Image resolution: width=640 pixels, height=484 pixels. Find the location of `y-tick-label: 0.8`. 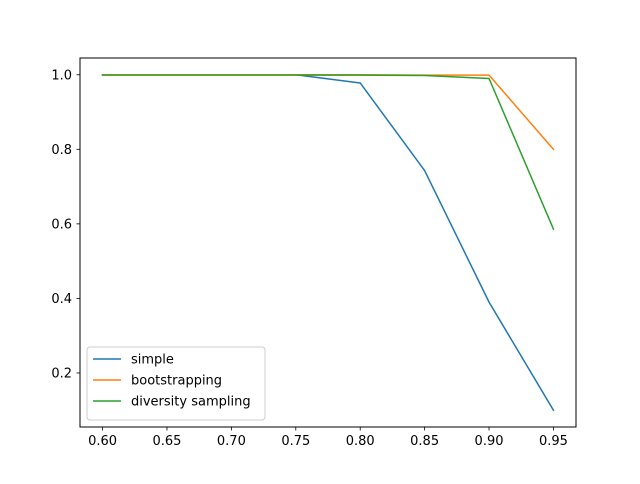

y-tick-label: 0.8 is located at coordinates (61, 150).